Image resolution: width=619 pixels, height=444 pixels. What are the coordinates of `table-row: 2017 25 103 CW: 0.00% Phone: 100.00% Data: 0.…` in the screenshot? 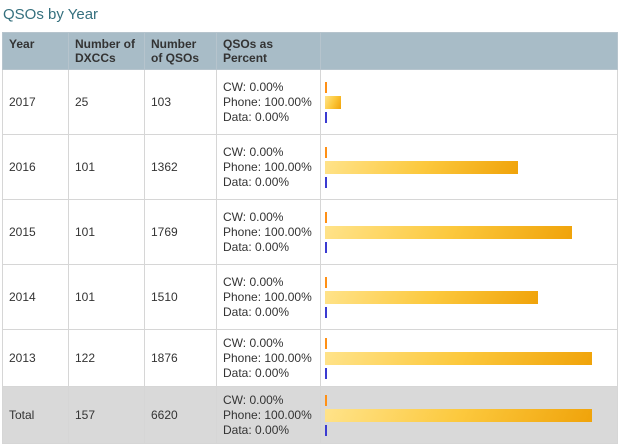 It's located at (310, 102).